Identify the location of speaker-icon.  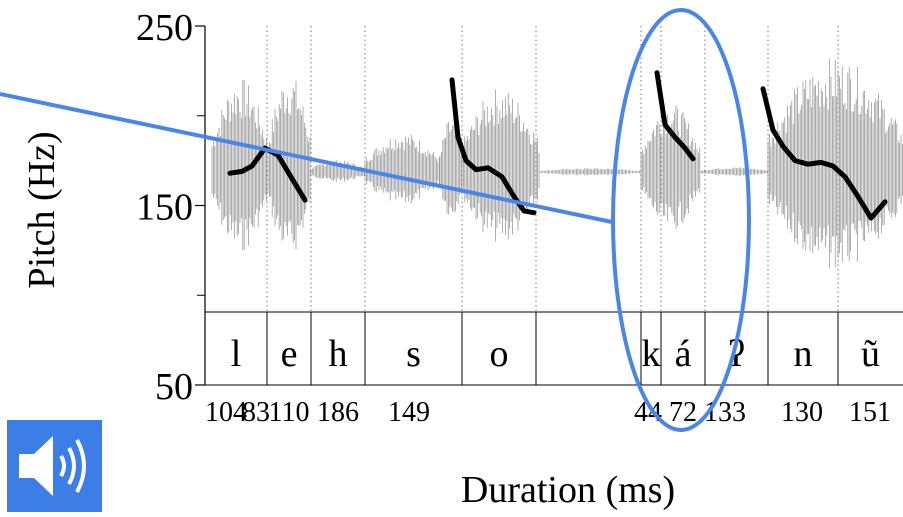
(52, 466).